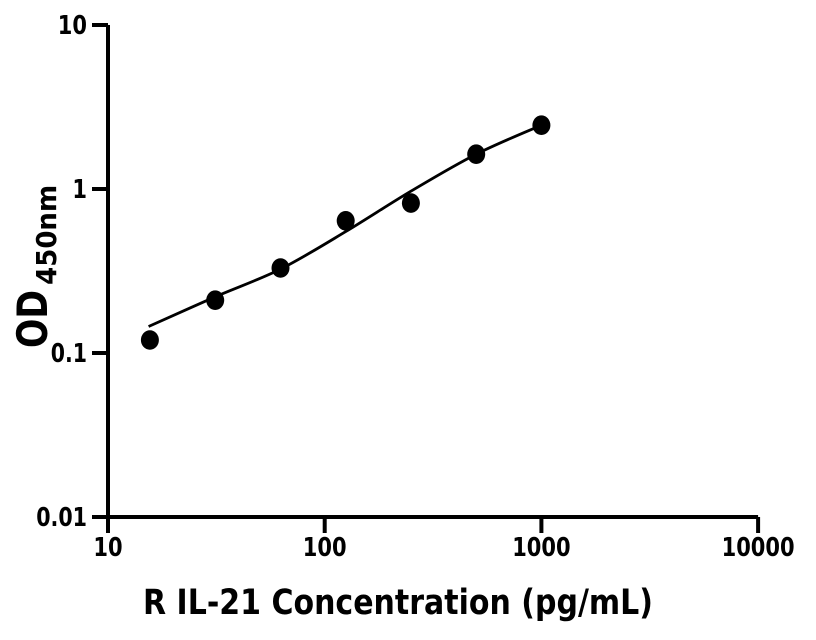 This screenshot has width=816, height=640. What do you see at coordinates (325, 548) in the screenshot?
I see `x-tick-label: 100` at bounding box center [325, 548].